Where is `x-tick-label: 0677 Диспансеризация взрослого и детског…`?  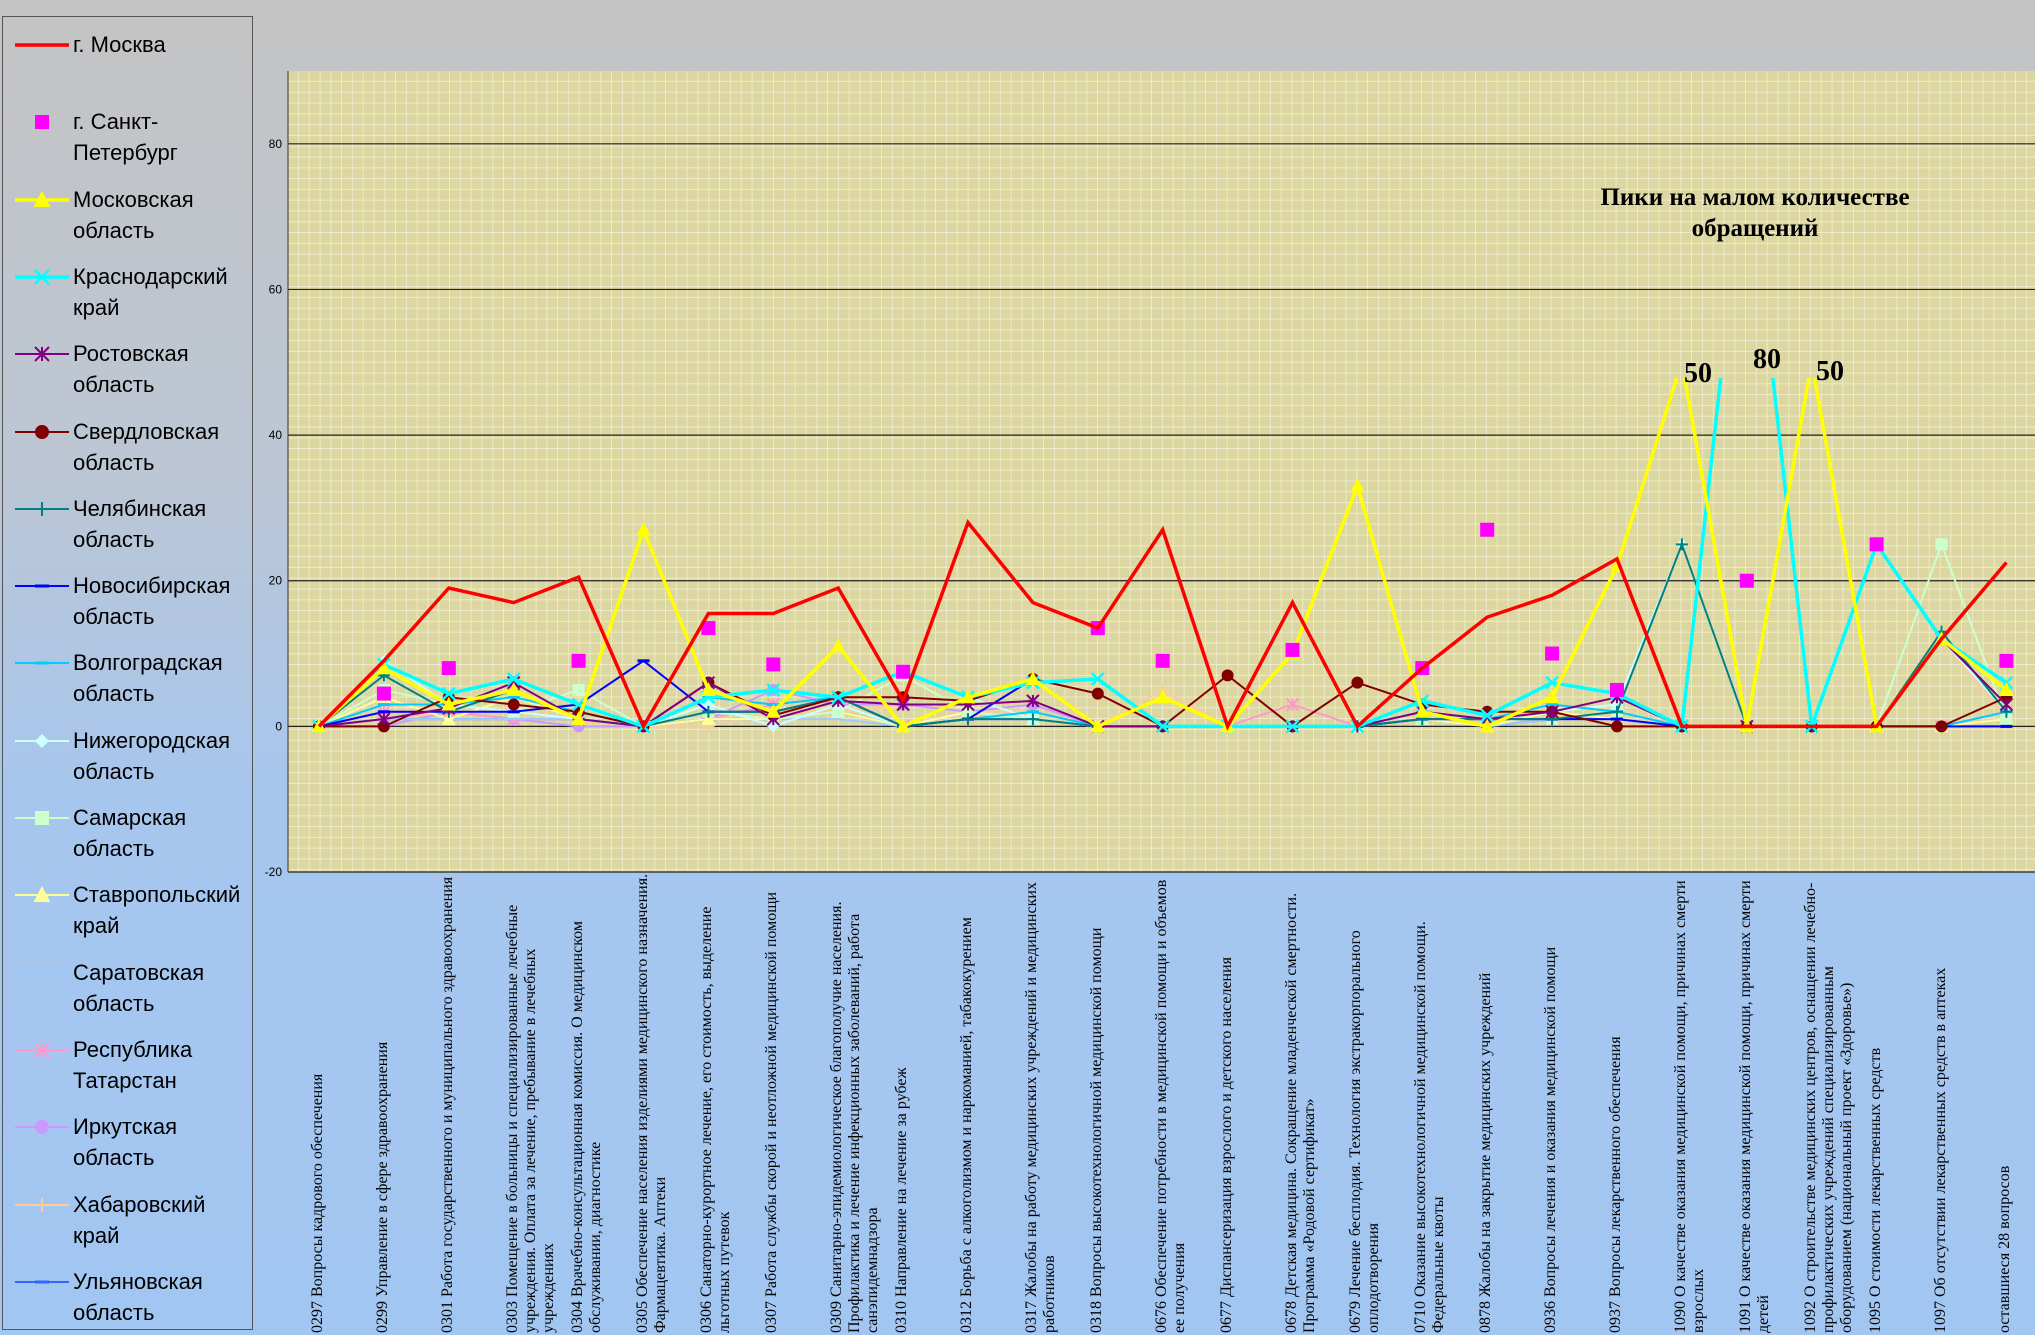 x-tick-label: 0677 Диспансеризация взрослого и детског… is located at coordinates (1226, 1144).